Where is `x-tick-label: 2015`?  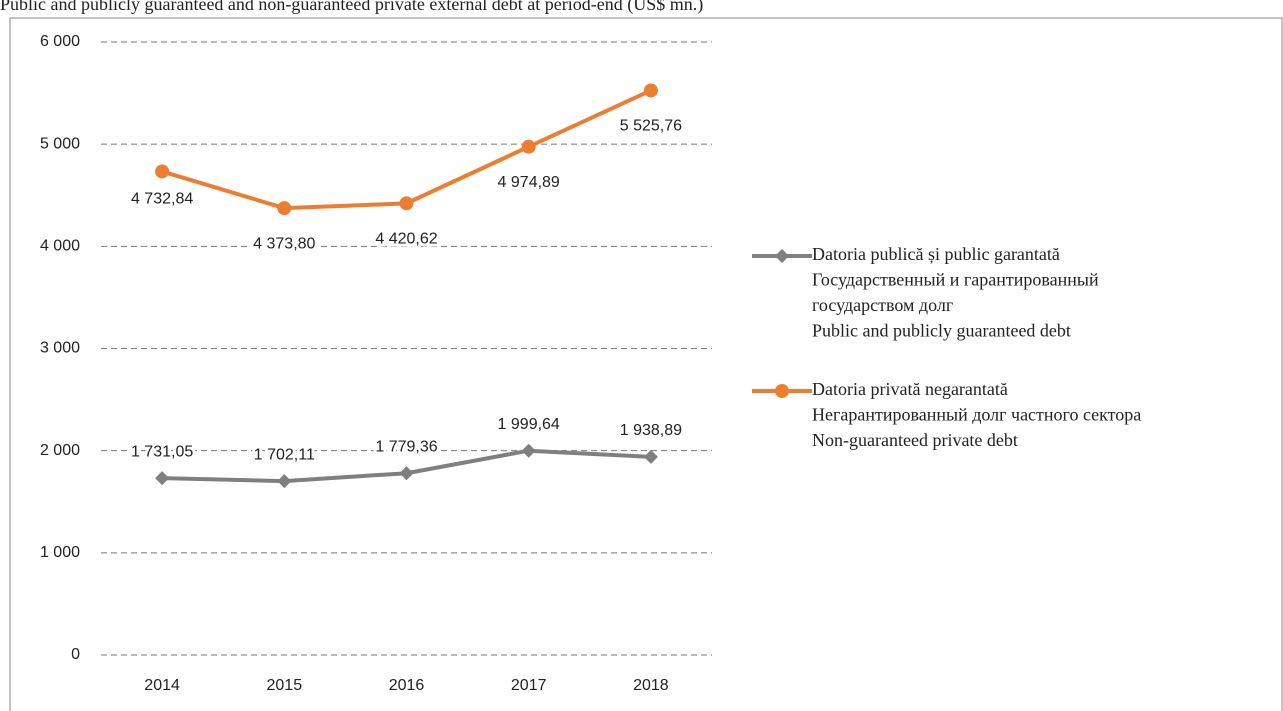 x-tick-label: 2015 is located at coordinates (285, 685).